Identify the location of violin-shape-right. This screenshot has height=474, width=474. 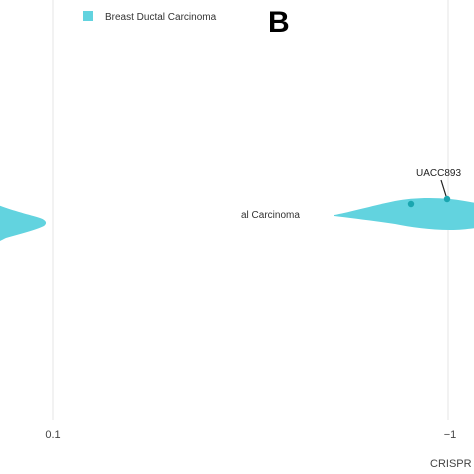
(404, 213).